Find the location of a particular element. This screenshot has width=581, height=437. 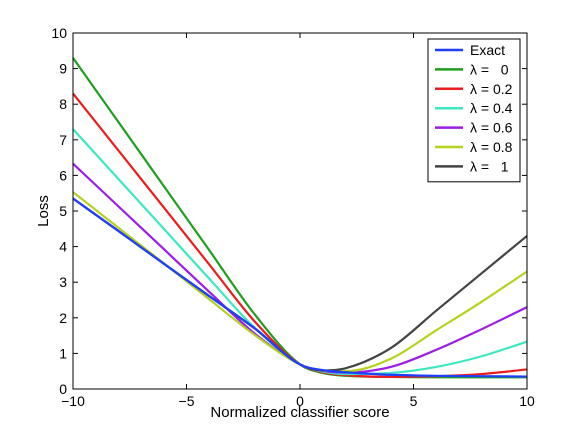

legend-label: λ = 1 is located at coordinates (489, 166).